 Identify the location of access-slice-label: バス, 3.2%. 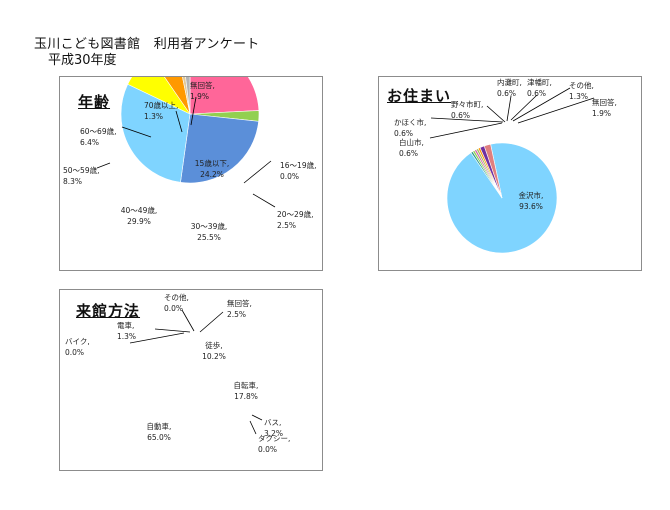
(273, 428).